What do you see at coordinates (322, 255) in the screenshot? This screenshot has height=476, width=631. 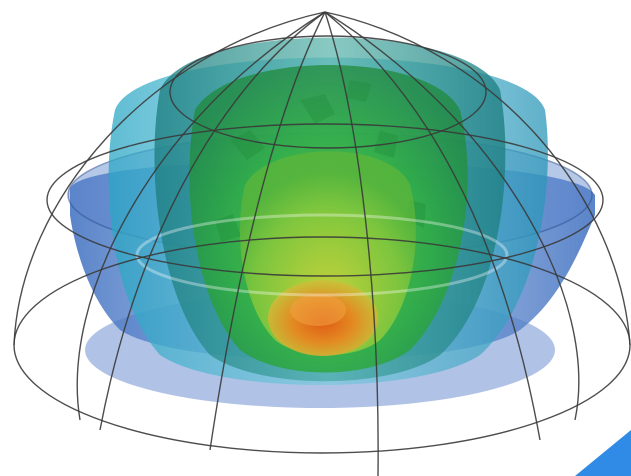 I see `inner-ring` at bounding box center [322, 255].